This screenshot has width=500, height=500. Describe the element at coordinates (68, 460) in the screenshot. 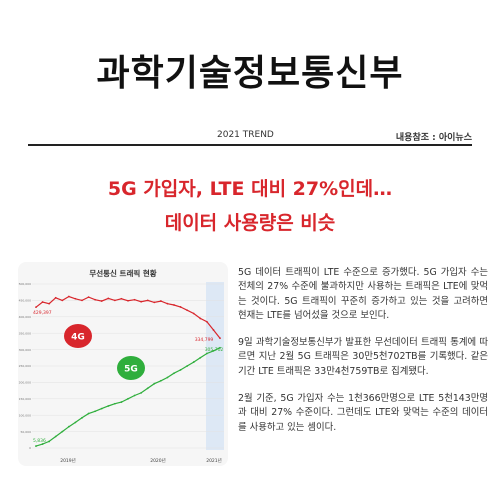

I see `year-label-2019: 2019년` at that location.